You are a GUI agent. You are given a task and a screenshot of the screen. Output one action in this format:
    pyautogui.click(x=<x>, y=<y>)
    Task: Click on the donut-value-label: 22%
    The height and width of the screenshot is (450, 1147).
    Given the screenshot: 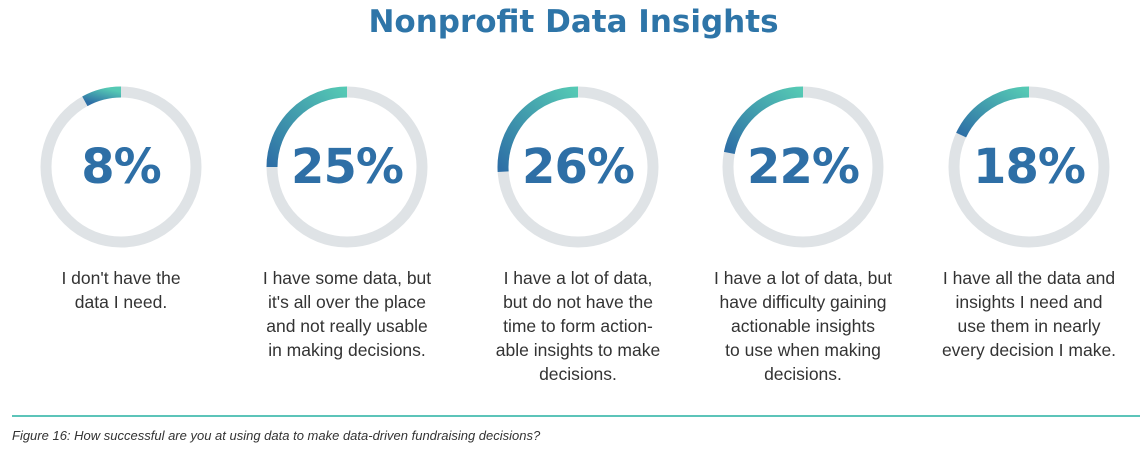 What is the action you would take?
    pyautogui.click(x=803, y=167)
    